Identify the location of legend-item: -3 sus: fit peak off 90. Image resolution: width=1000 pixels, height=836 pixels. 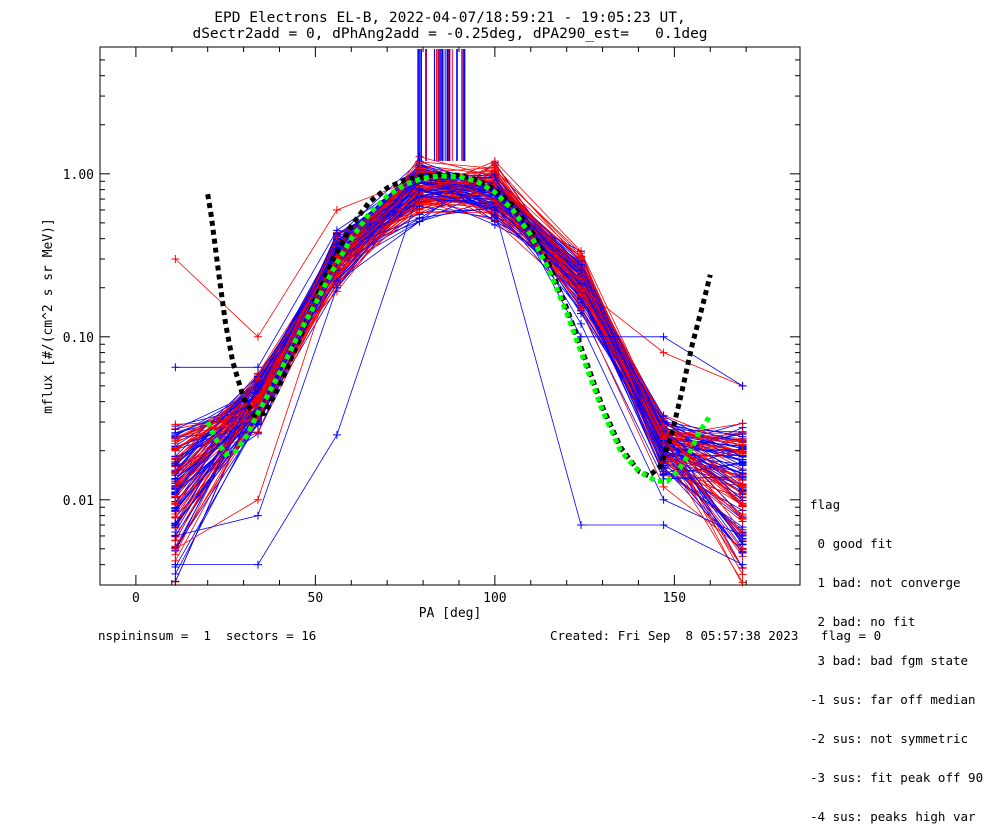
(897, 777).